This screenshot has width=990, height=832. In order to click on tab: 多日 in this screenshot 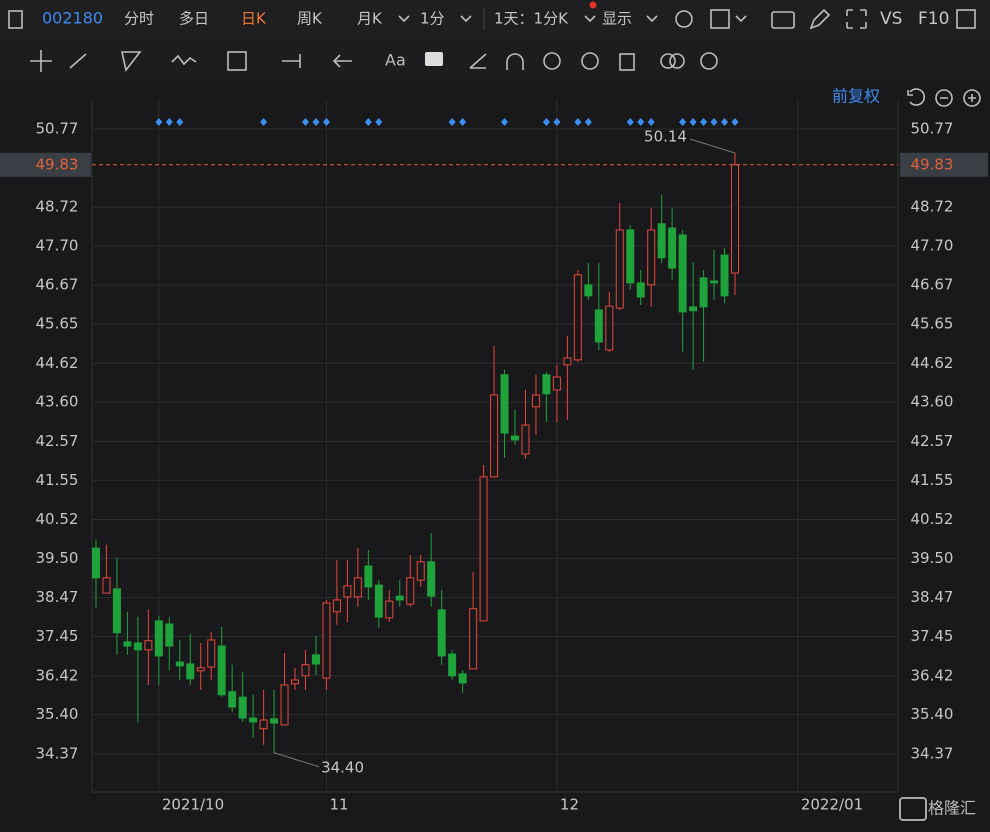, I will do `click(194, 19)`.